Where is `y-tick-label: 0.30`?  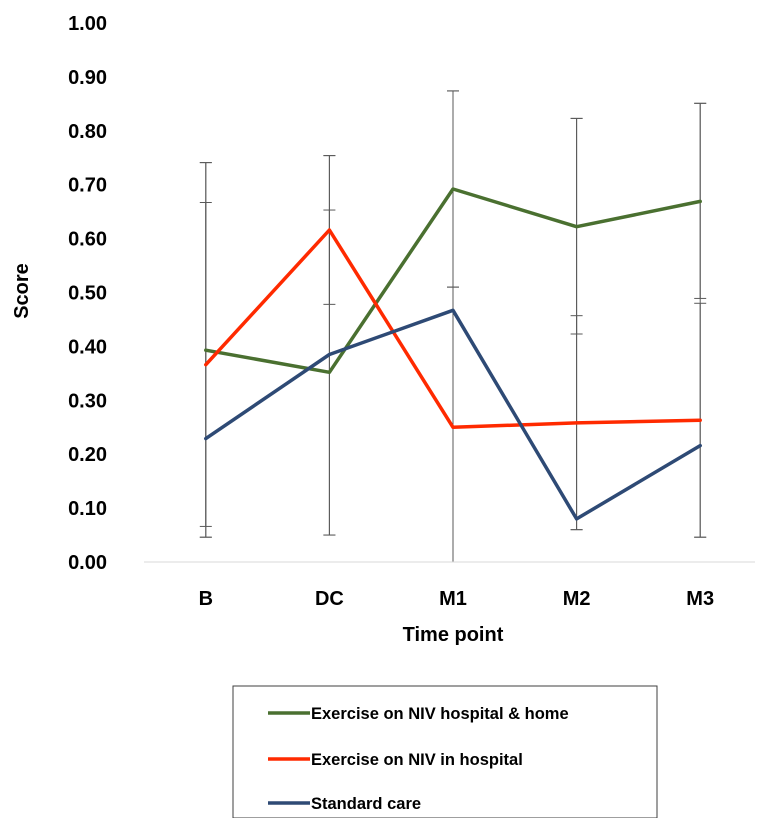
y-tick-label: 0.30 is located at coordinates (87, 401).